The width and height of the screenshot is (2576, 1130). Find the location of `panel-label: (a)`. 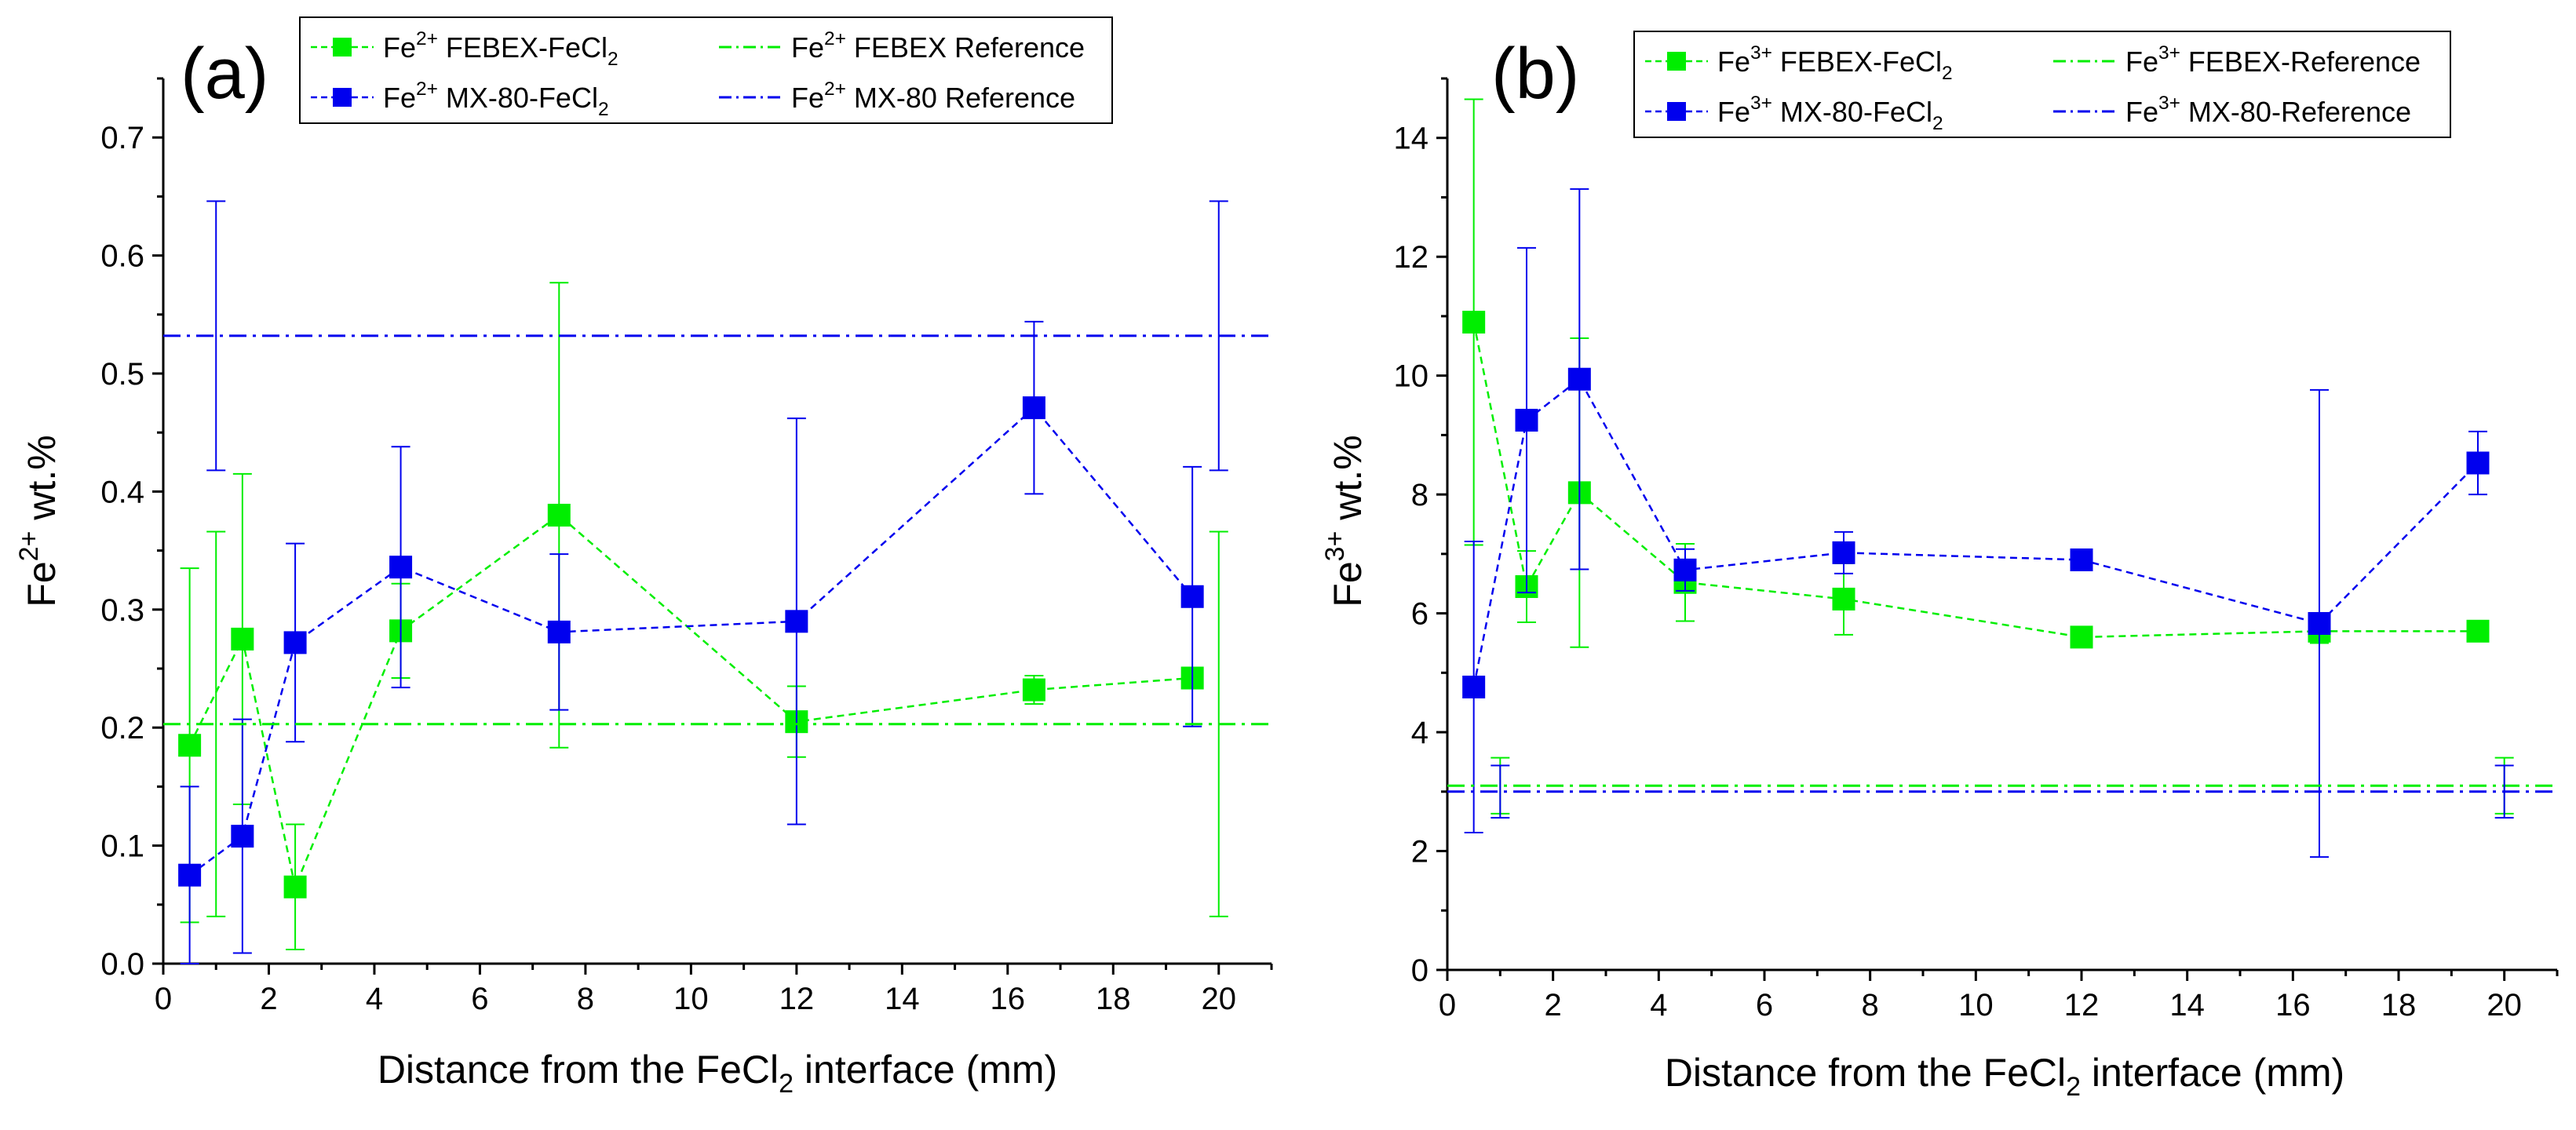

panel-label: (a) is located at coordinates (224, 74).